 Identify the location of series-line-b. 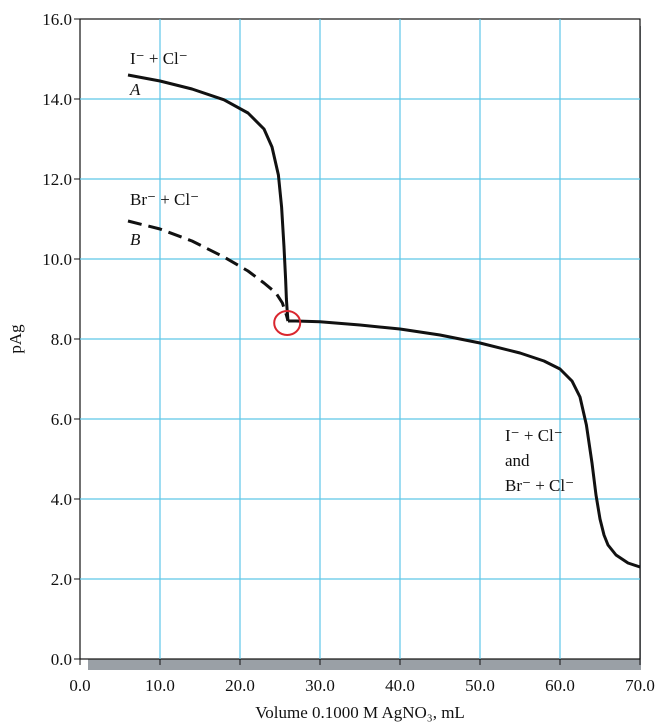
(208, 270).